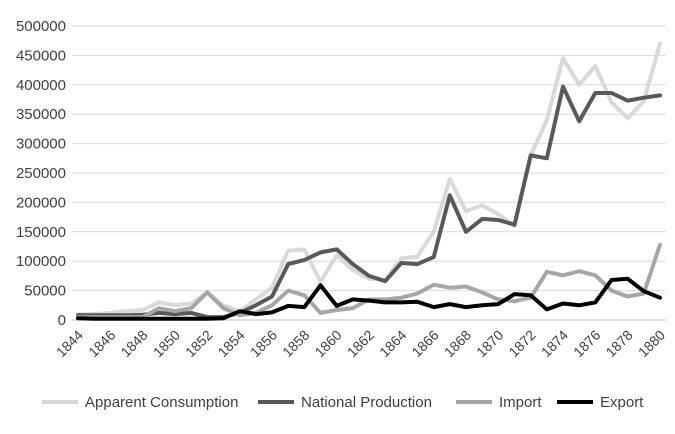 The width and height of the screenshot is (675, 434). What do you see at coordinates (521, 343) in the screenshot?
I see `x-tick-label: 1872` at bounding box center [521, 343].